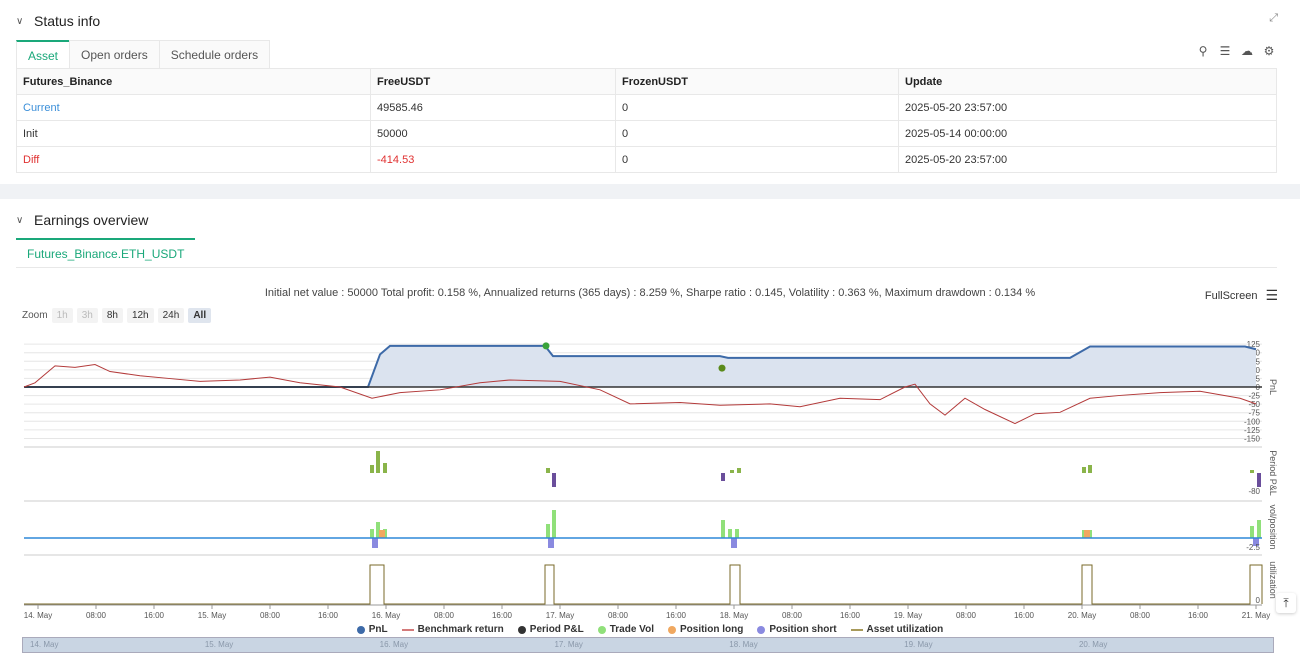 The height and width of the screenshot is (658, 1300). What do you see at coordinates (1254, 491) in the screenshot?
I see `period-y-tick: -80` at bounding box center [1254, 491].